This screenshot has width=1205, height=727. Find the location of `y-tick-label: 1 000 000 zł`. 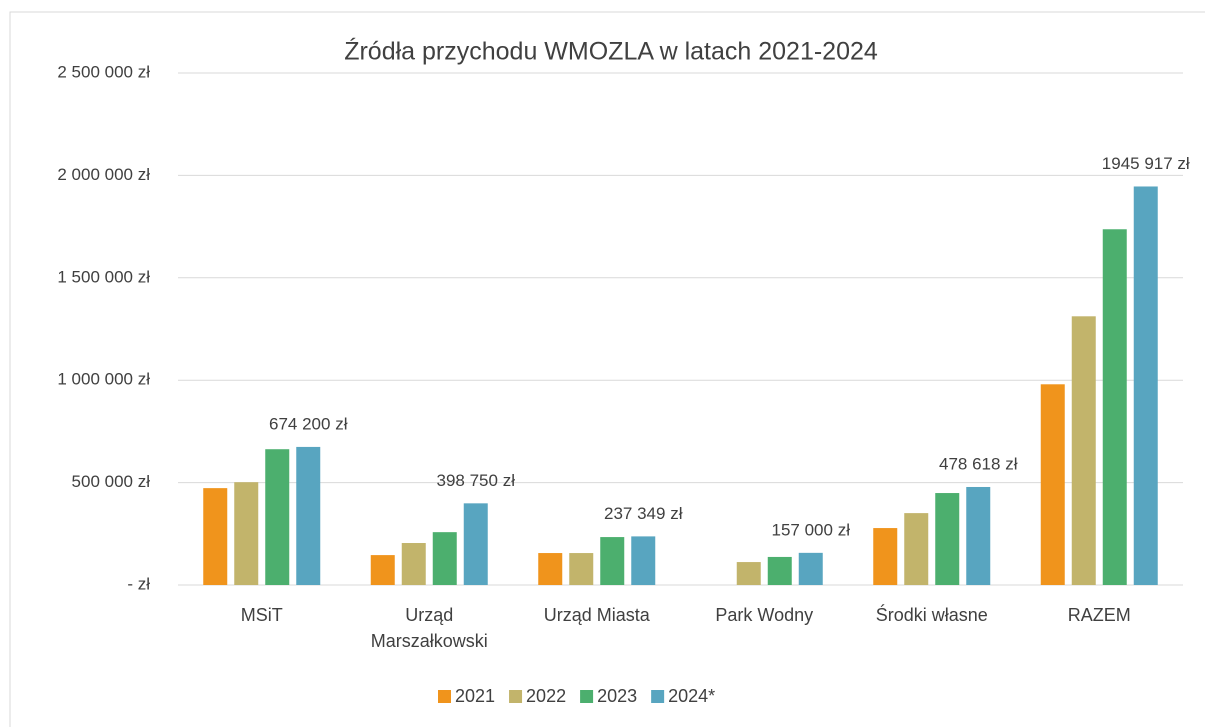

y-tick-label: 1 000 000 zł is located at coordinates (103, 379).